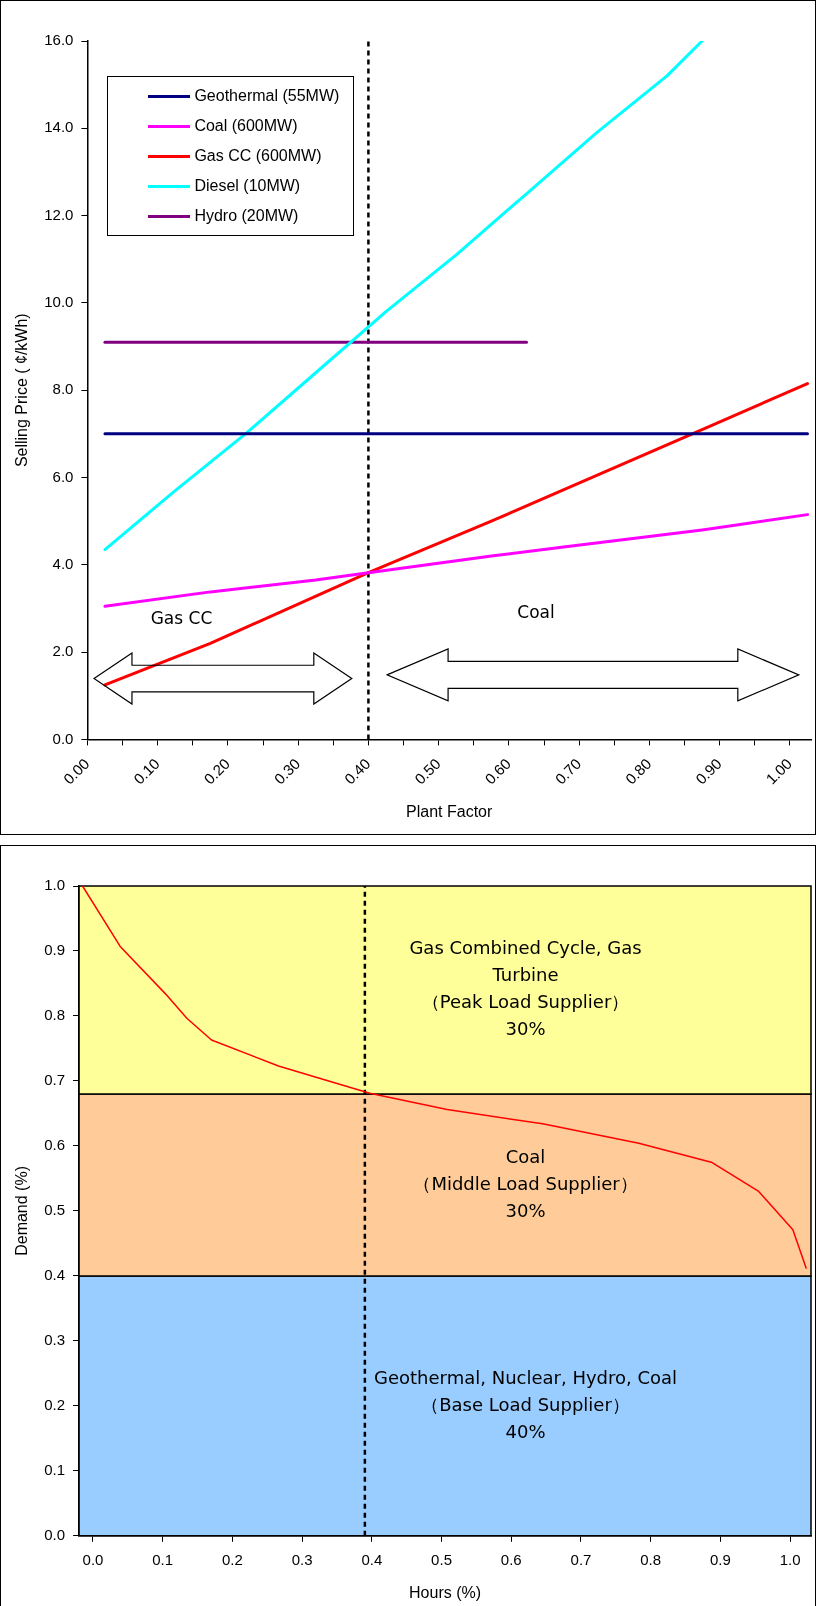 The width and height of the screenshot is (816, 1606). Describe the element at coordinates (55, 885) in the screenshot. I see `y-tick-label: 1.0` at that location.